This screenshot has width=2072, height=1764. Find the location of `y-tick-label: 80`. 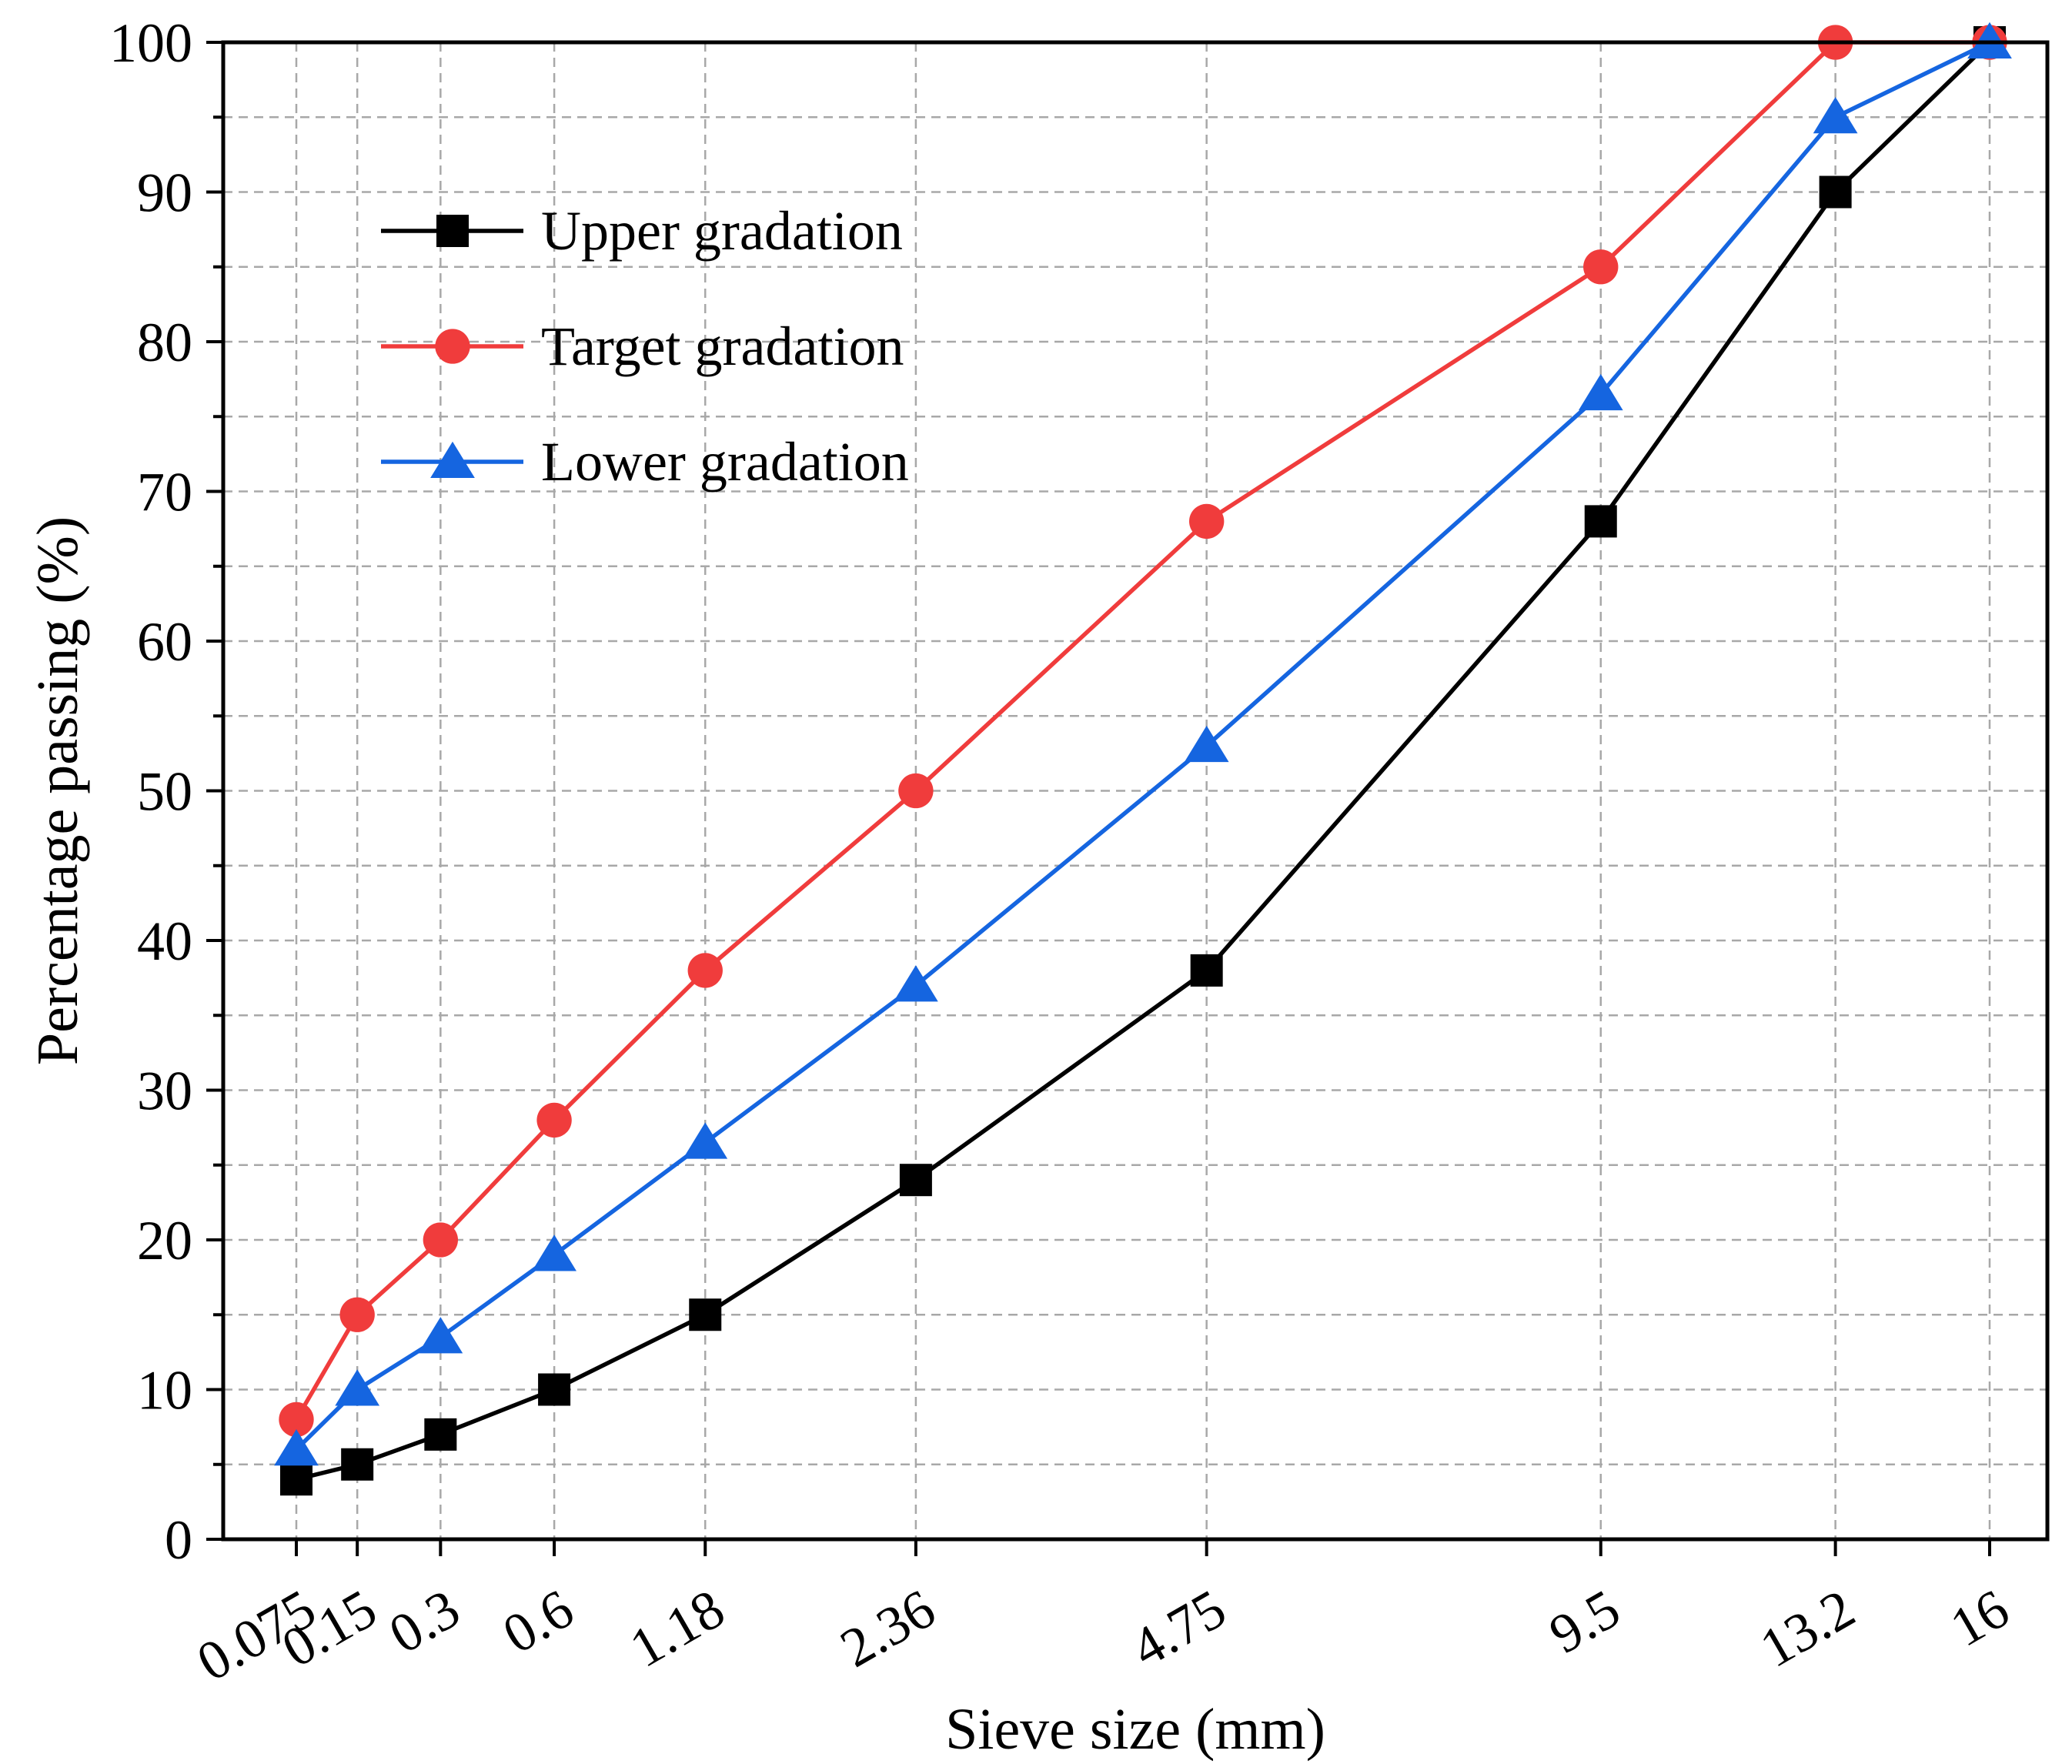

y-tick-label: 80 is located at coordinates (164, 343).